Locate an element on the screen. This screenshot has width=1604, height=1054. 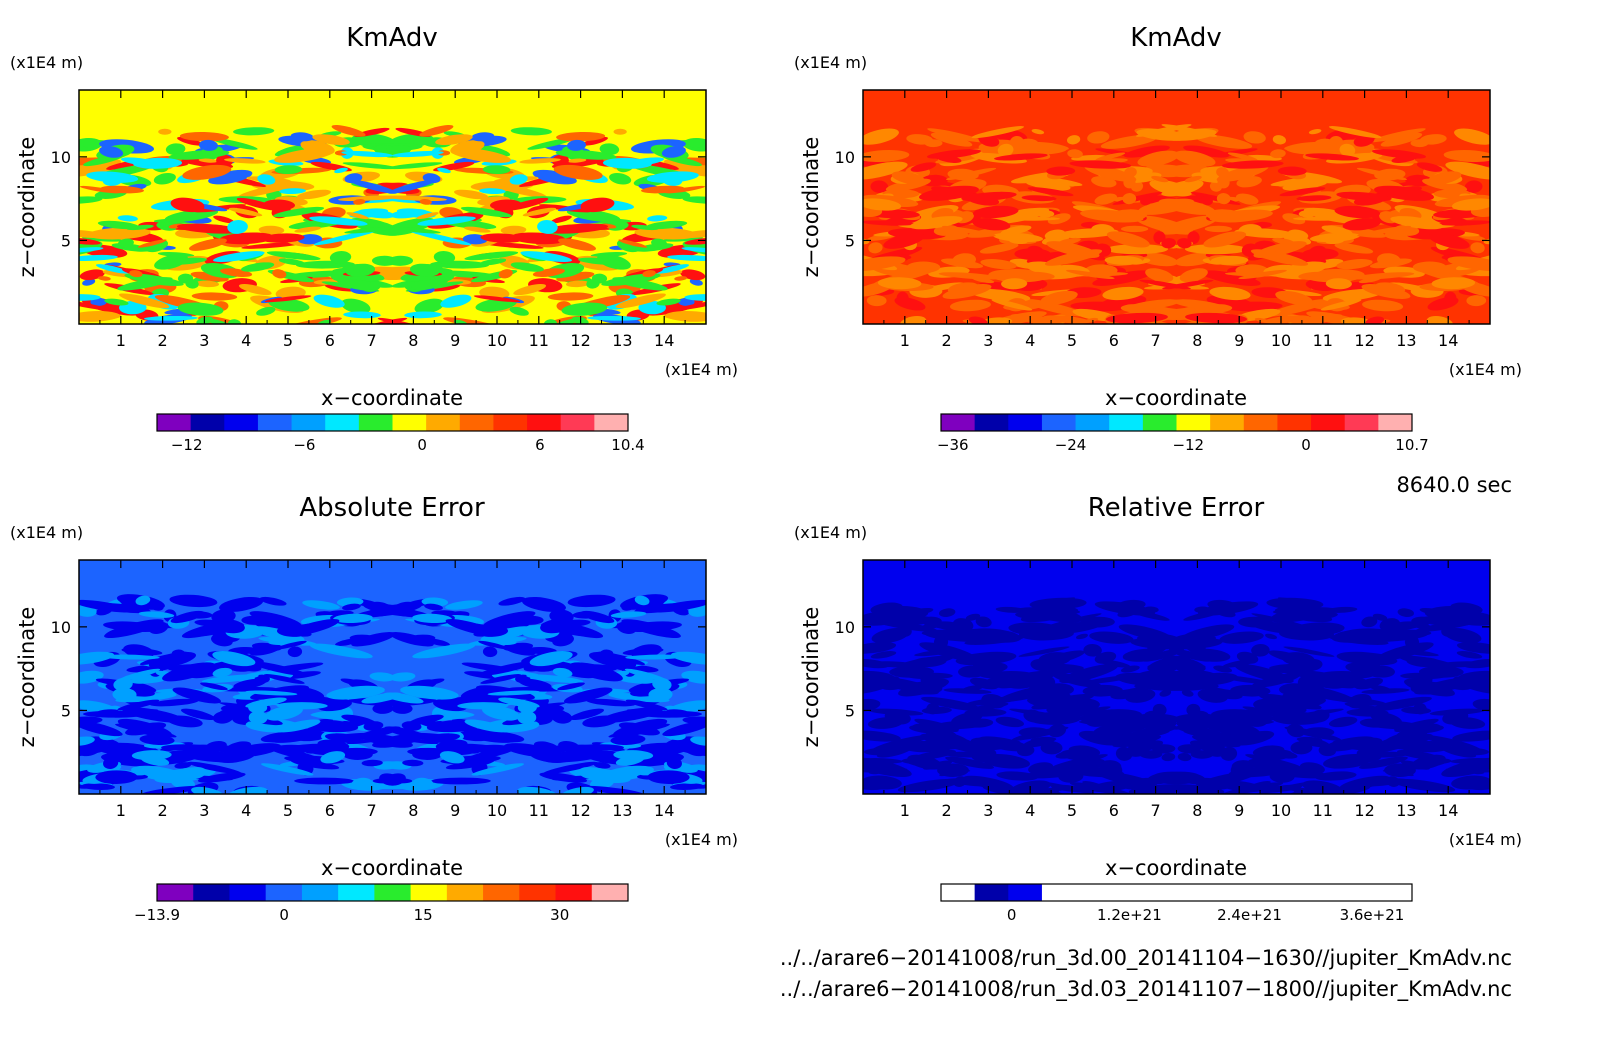
colorbar-tick-label: 6 is located at coordinates (540, 445).